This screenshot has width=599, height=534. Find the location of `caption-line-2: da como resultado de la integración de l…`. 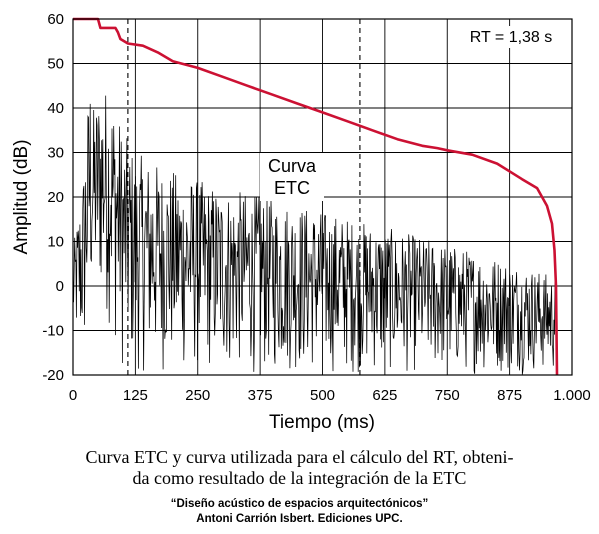

caption-line-2: da como resultado de la integración de l… is located at coordinates (299, 478).